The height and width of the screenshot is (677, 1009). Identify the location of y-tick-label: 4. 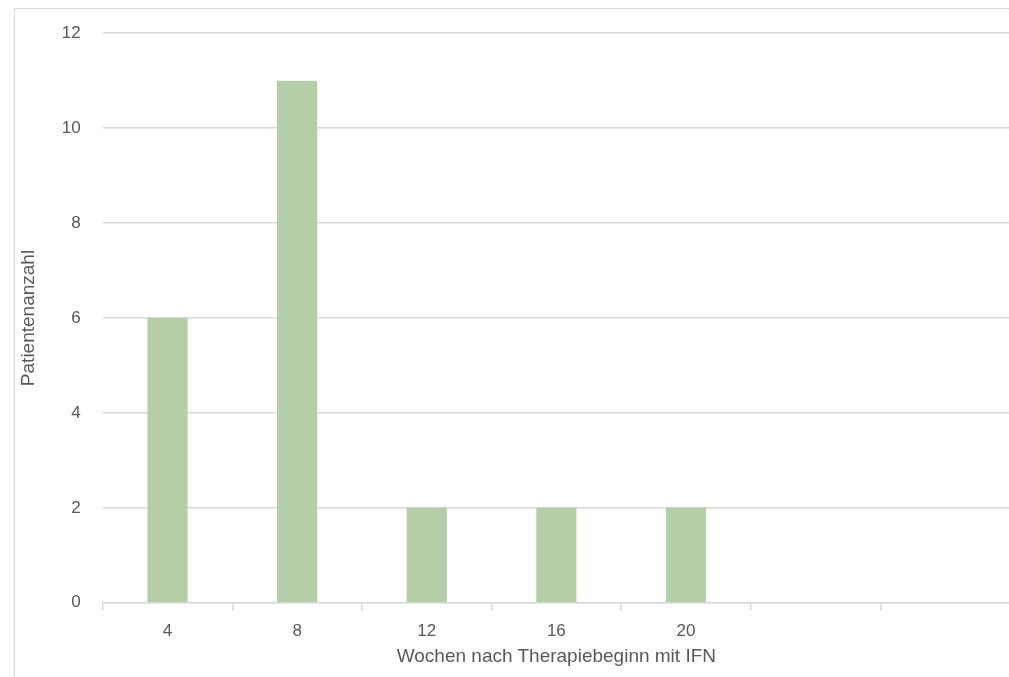
(76, 412).